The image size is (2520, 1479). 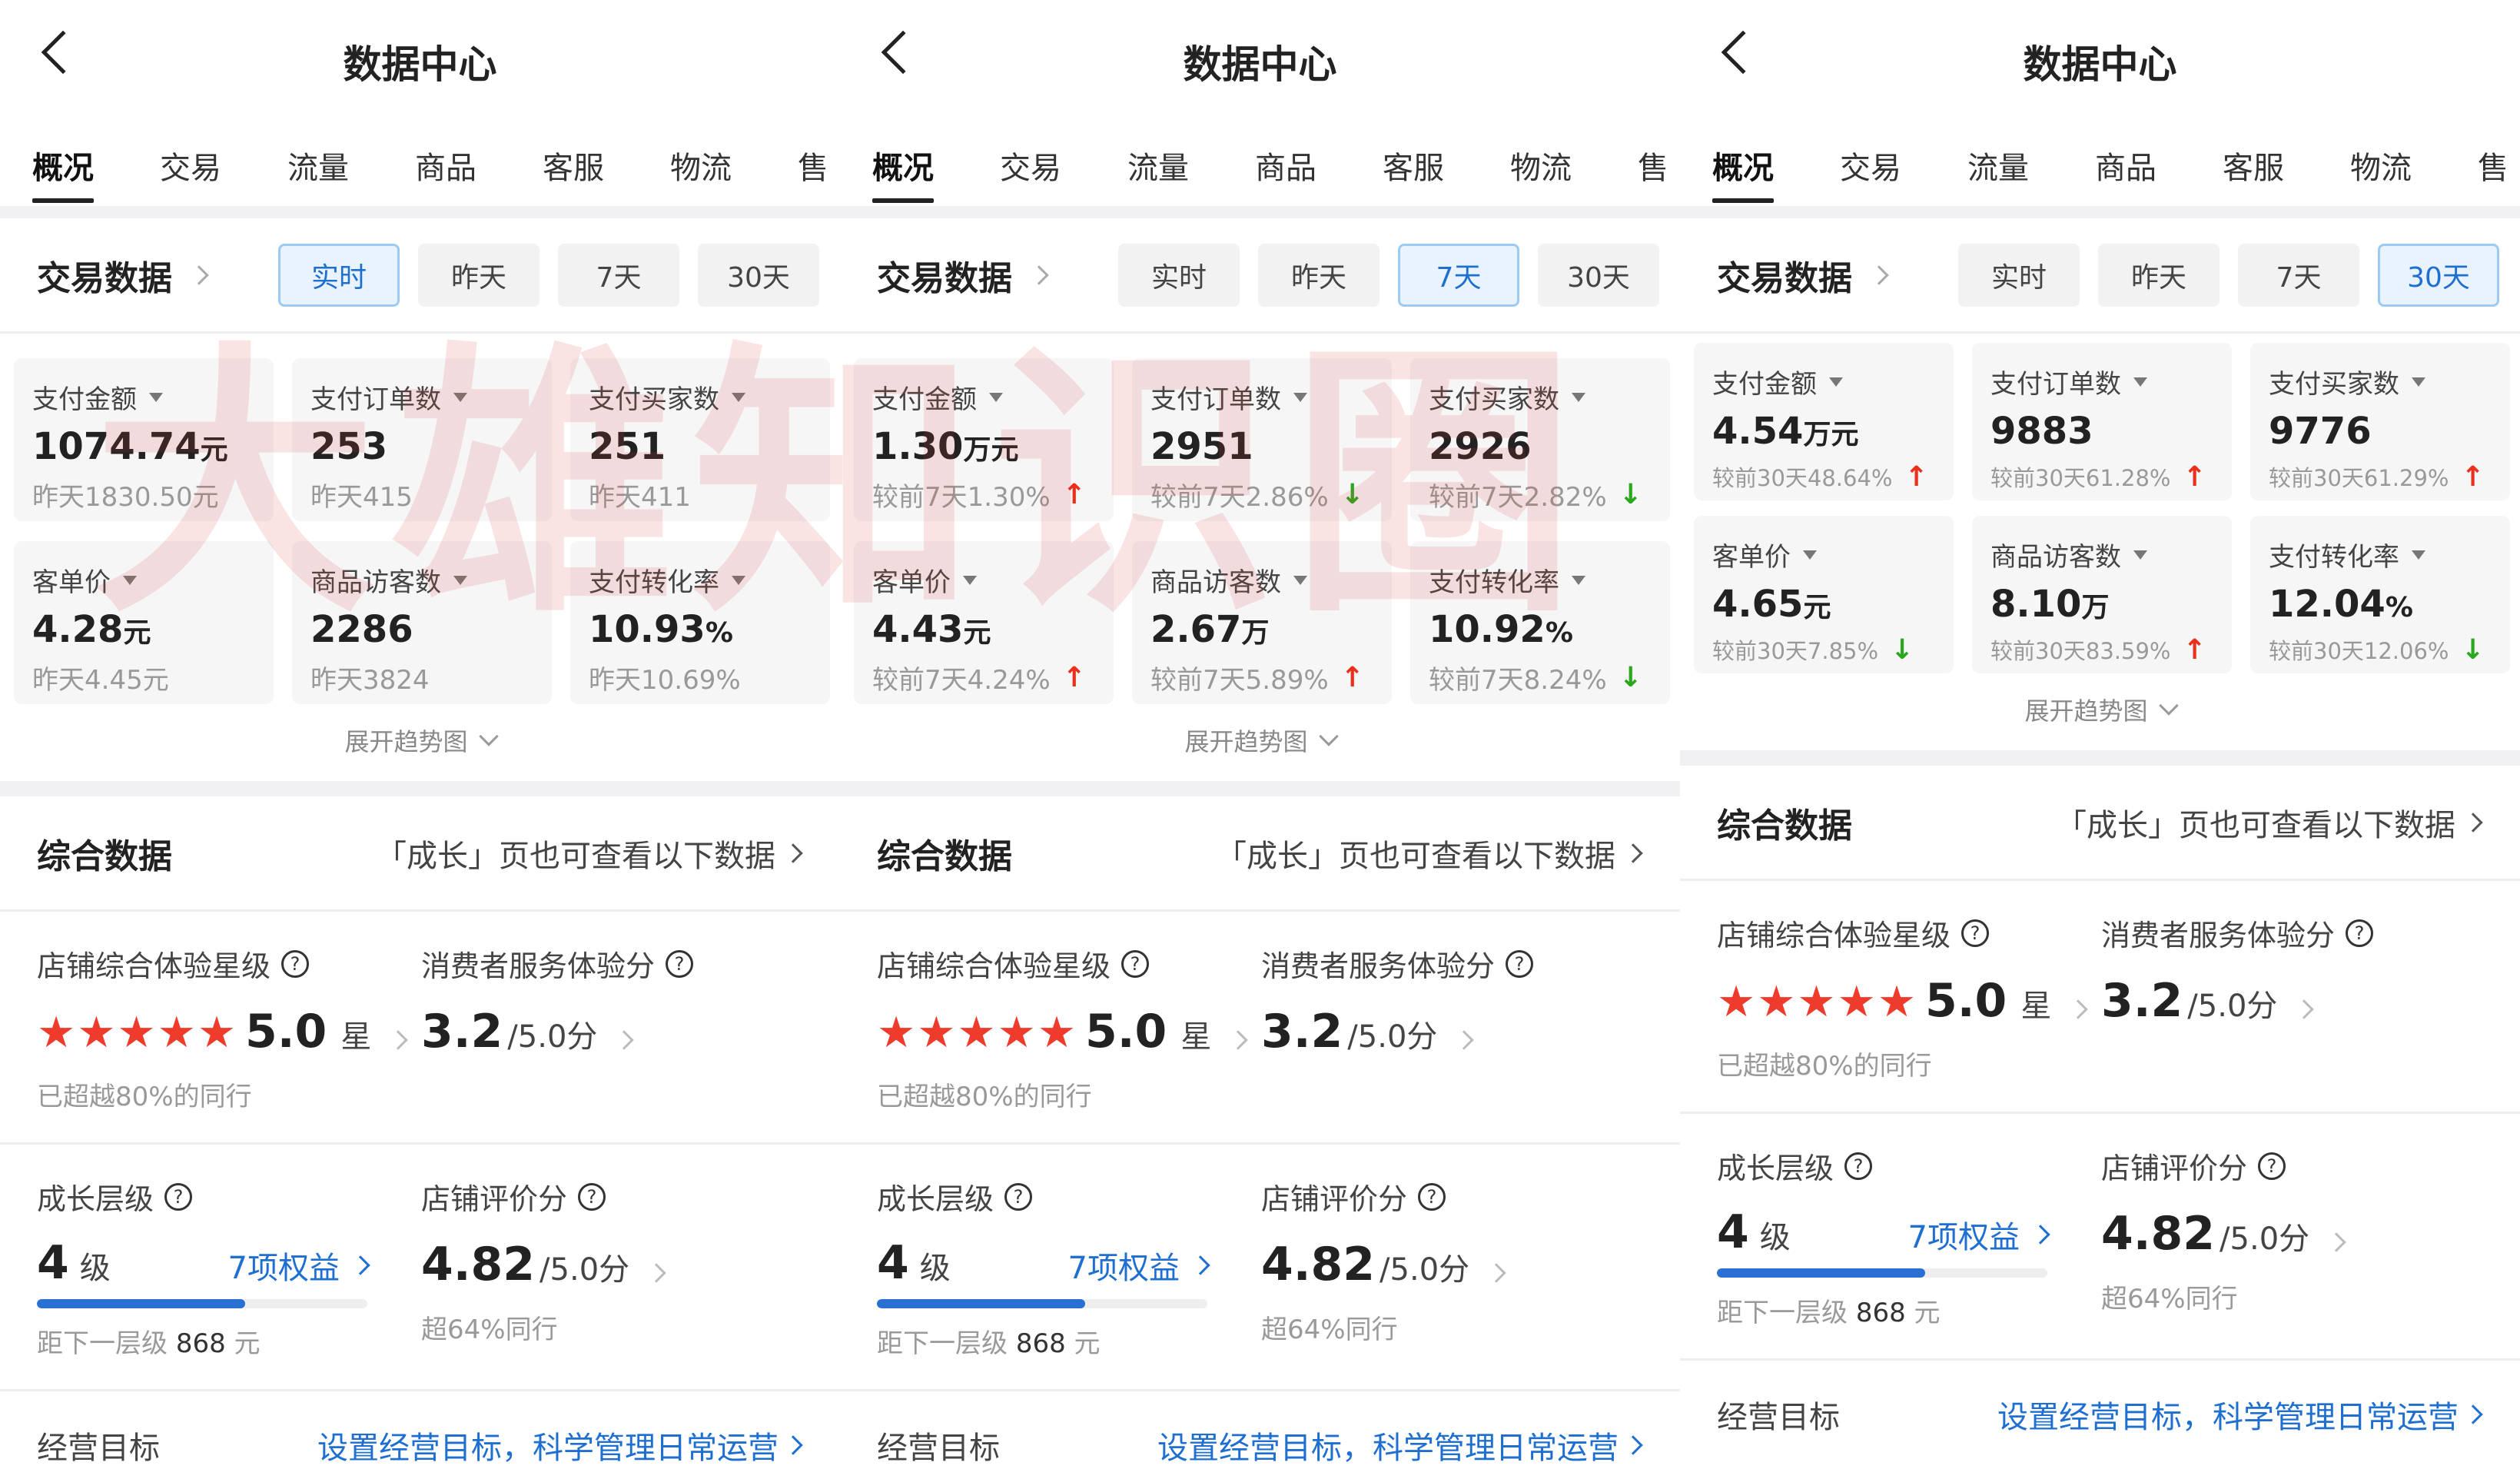 What do you see at coordinates (1824, 594) in the screenshot?
I see `metric-card: 客单价 4.65元 较前30天7.85% ↓` at bounding box center [1824, 594].